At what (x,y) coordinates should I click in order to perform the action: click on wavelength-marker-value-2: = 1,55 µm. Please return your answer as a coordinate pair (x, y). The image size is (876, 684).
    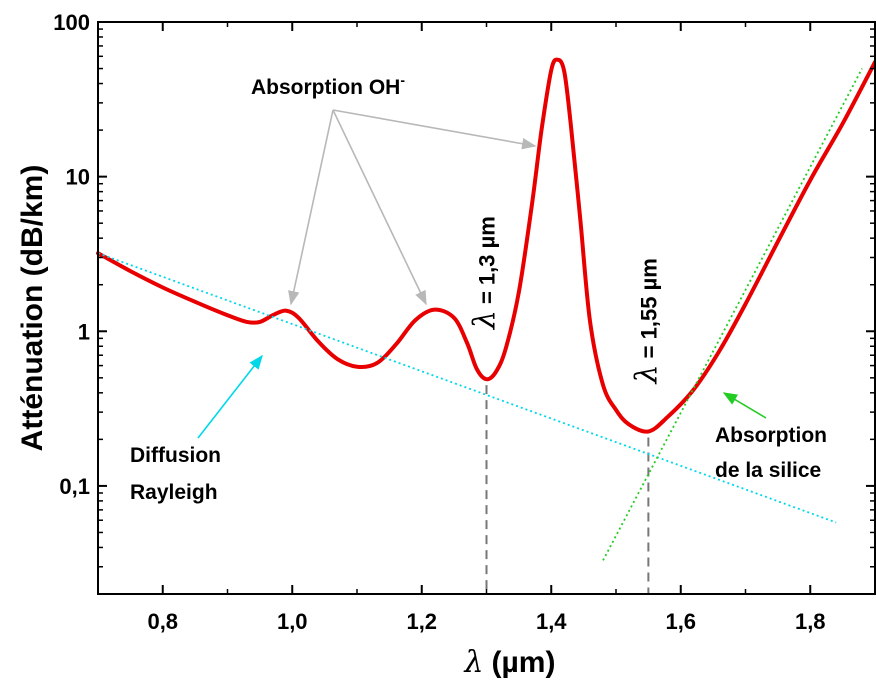
    Looking at the image, I should click on (648, 311).